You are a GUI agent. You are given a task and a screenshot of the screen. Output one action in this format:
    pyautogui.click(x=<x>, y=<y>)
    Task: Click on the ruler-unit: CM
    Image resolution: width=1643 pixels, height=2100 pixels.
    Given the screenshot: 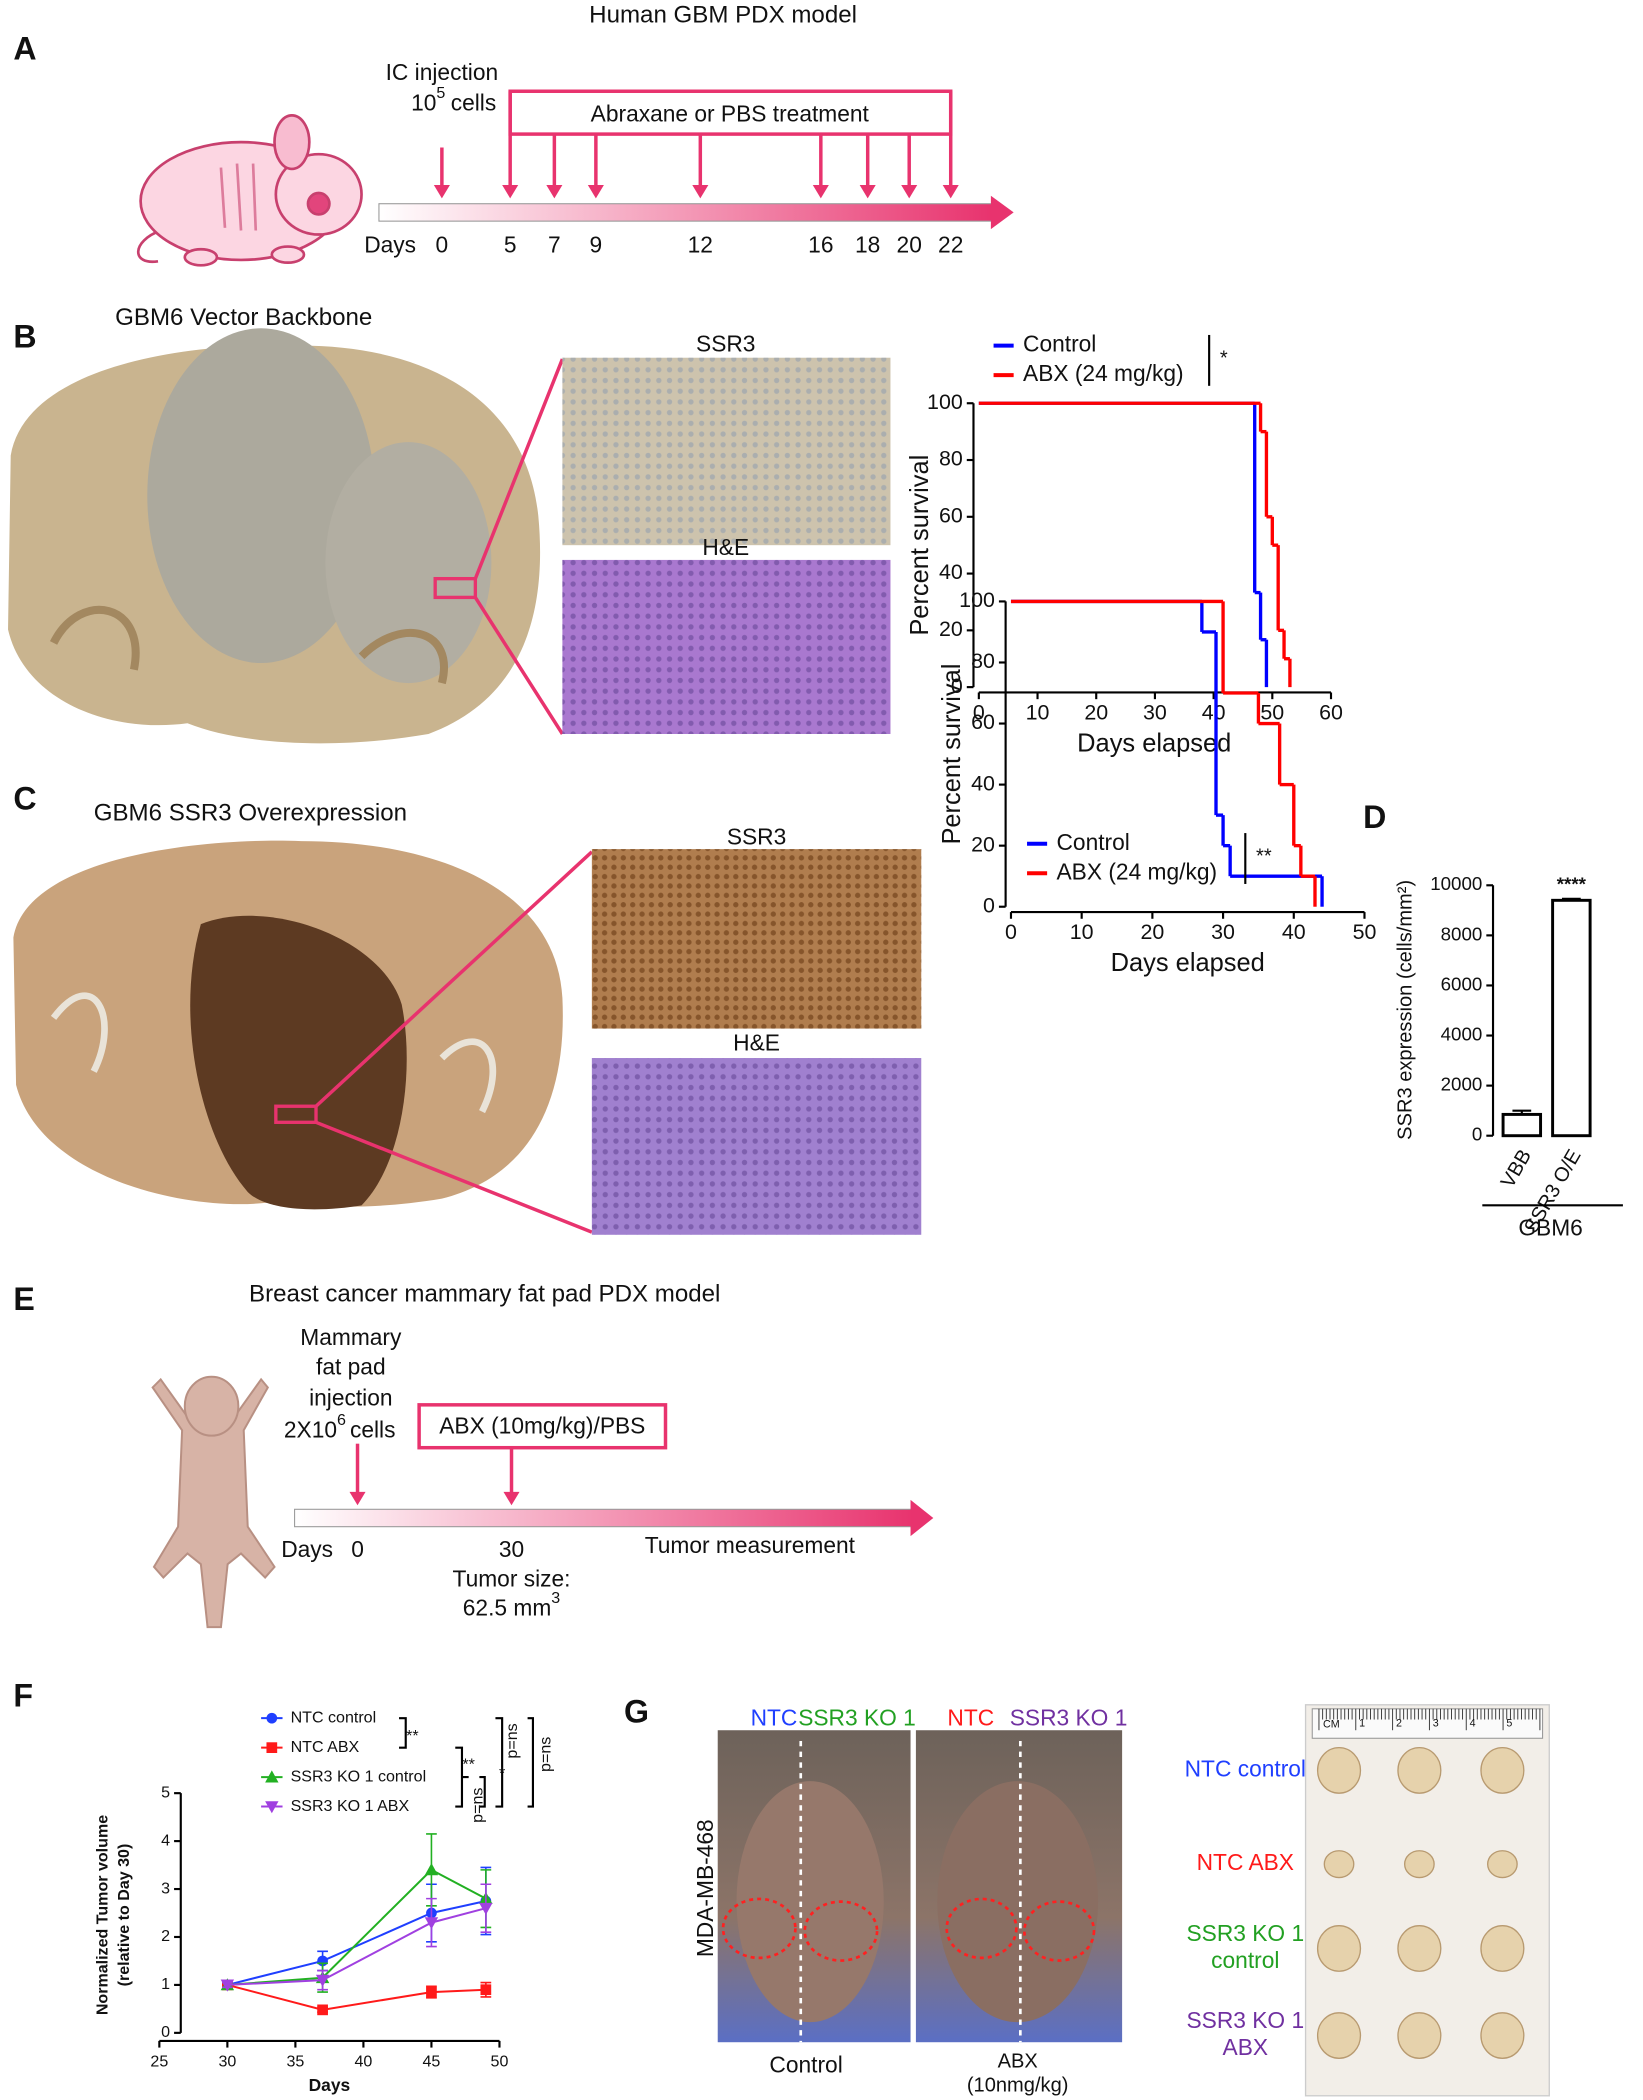 What is the action you would take?
    pyautogui.click(x=1331, y=1725)
    